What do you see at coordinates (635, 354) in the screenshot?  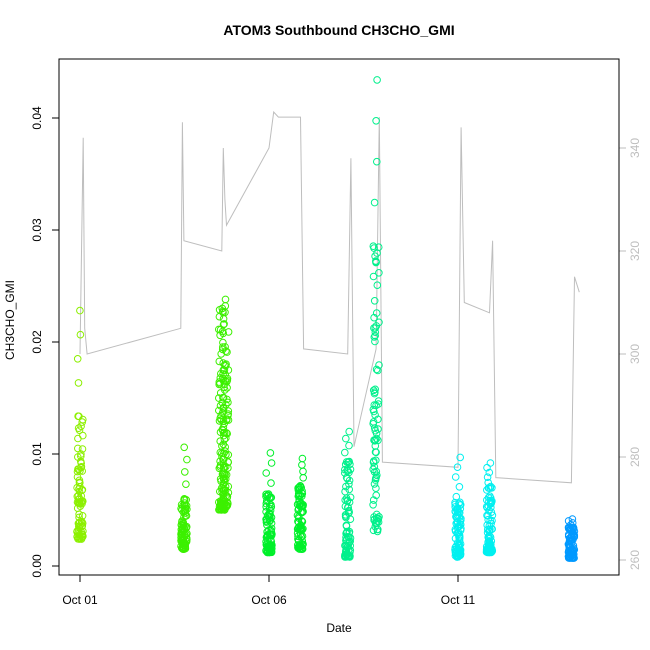 I see `y2-tick-label: 300` at bounding box center [635, 354].